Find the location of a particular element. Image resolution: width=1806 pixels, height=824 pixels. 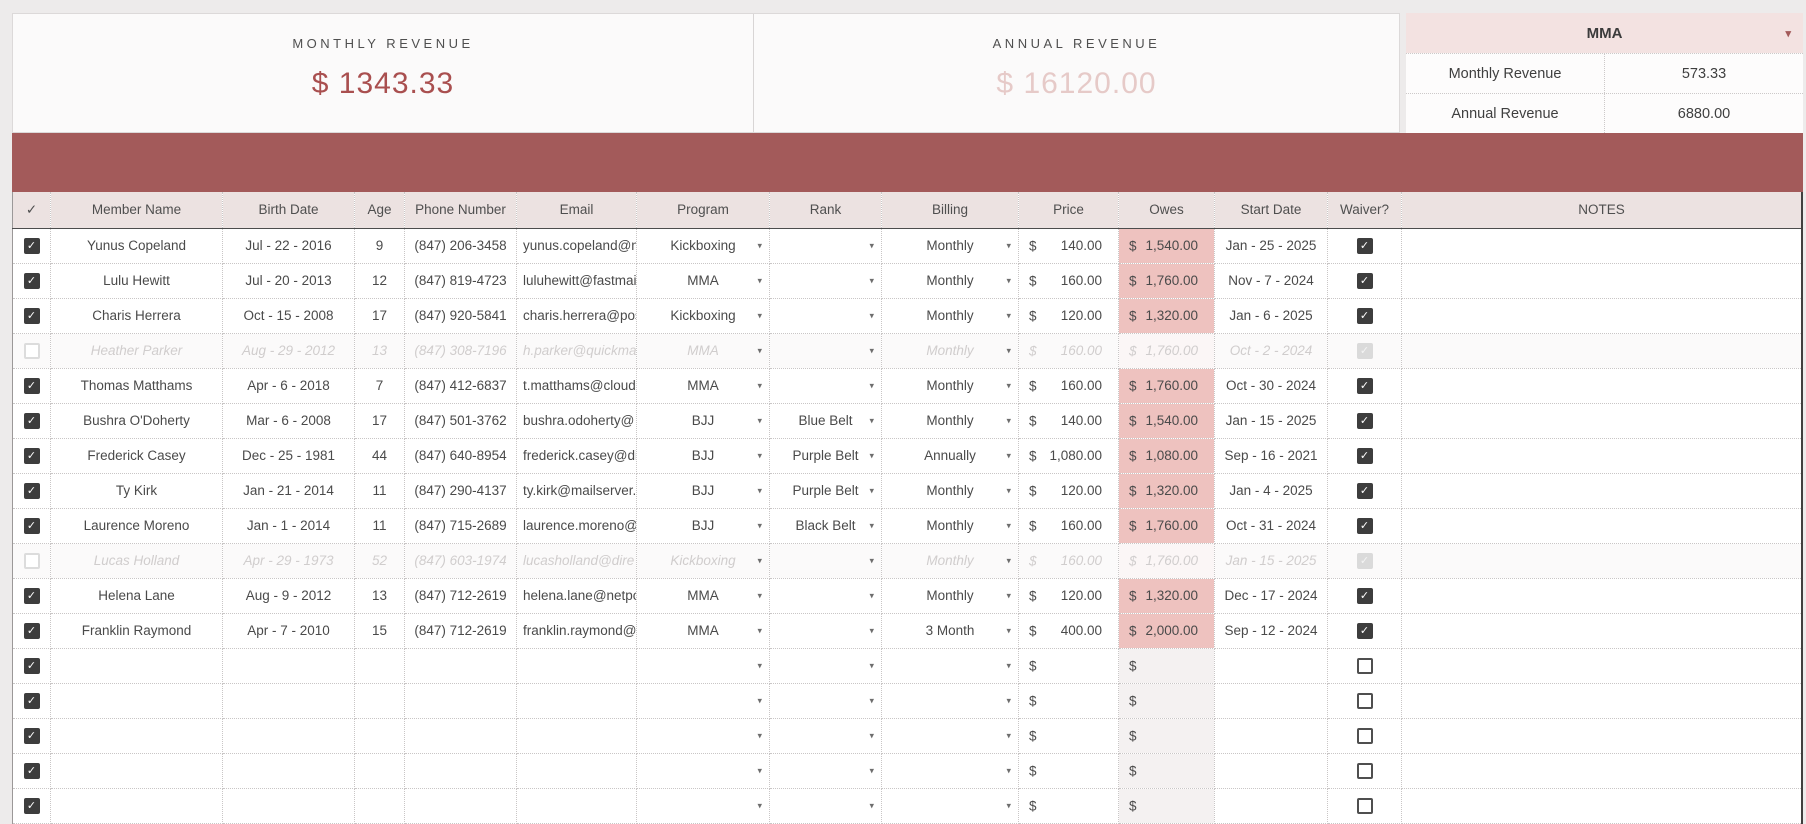

row-select-checkbox is located at coordinates (31, 350).